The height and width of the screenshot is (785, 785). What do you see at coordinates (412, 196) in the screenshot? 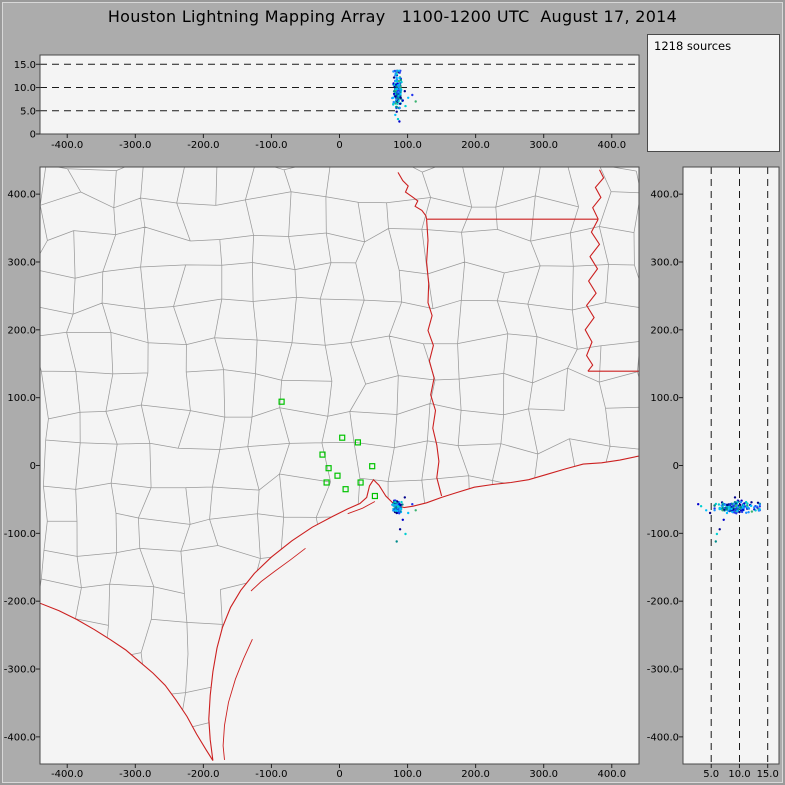
I see `red-river-border` at bounding box center [412, 196].